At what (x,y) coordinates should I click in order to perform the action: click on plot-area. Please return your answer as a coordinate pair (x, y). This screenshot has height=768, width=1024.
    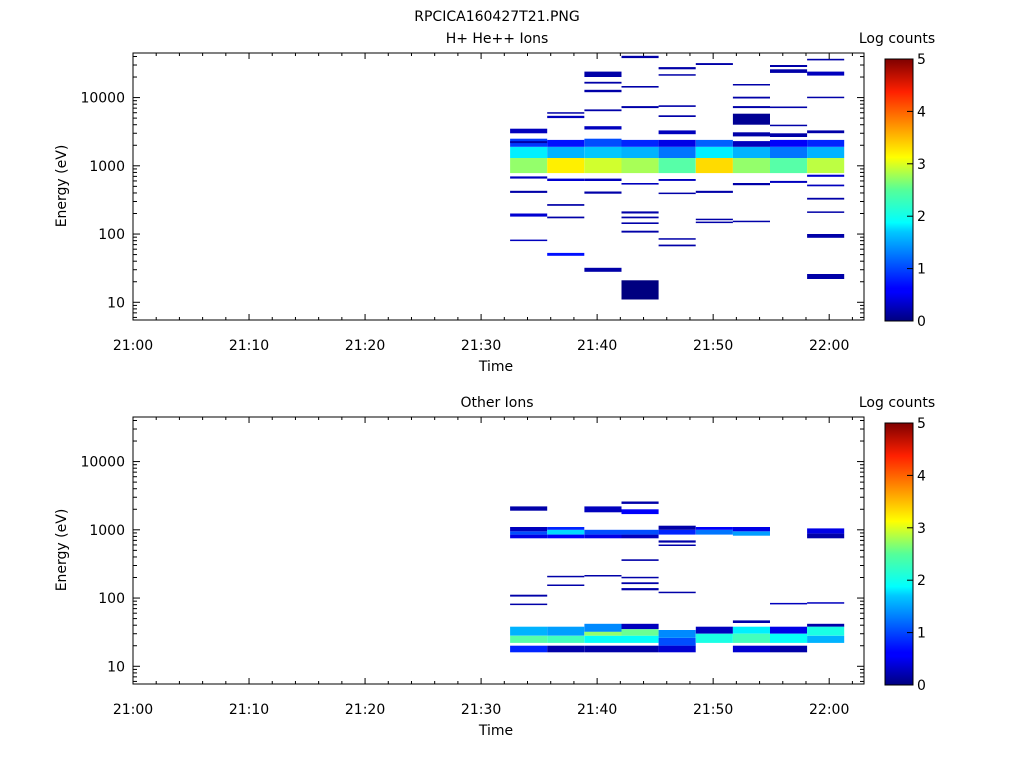
    Looking at the image, I should click on (677, 177).